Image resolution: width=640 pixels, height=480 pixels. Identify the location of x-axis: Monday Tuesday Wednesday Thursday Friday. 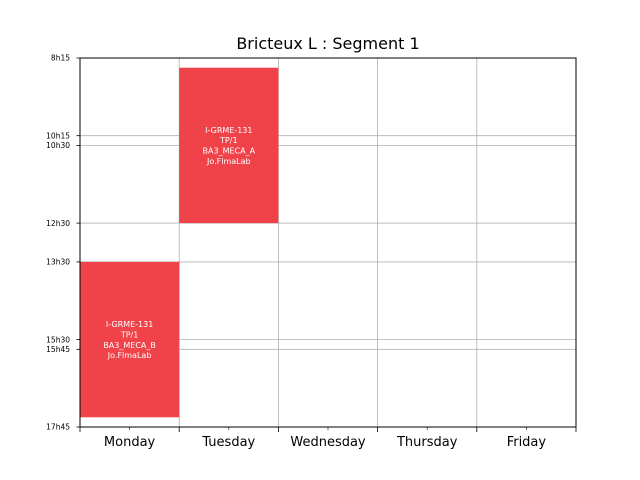
(328, 438).